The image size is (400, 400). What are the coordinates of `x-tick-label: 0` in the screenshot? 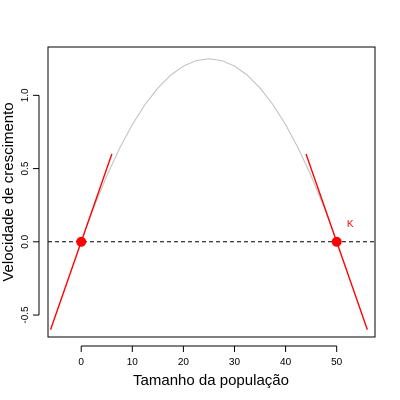 It's located at (81, 362).